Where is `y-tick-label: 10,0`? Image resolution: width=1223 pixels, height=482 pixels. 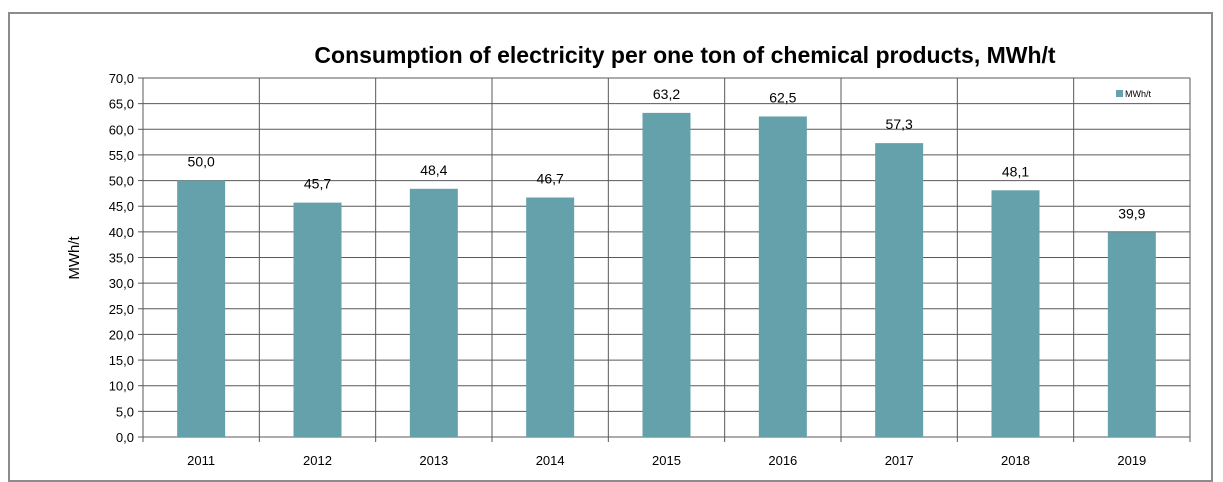 y-tick-label: 10,0 is located at coordinates (121, 386).